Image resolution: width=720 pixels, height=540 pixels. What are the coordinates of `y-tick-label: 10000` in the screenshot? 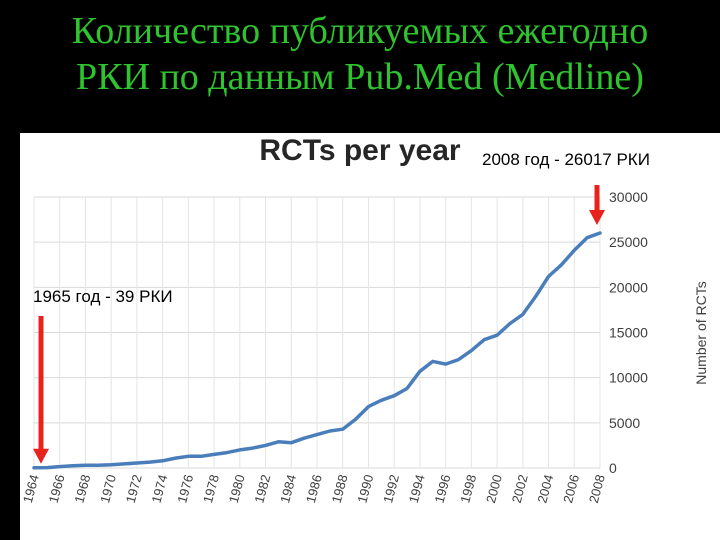 It's located at (628, 378).